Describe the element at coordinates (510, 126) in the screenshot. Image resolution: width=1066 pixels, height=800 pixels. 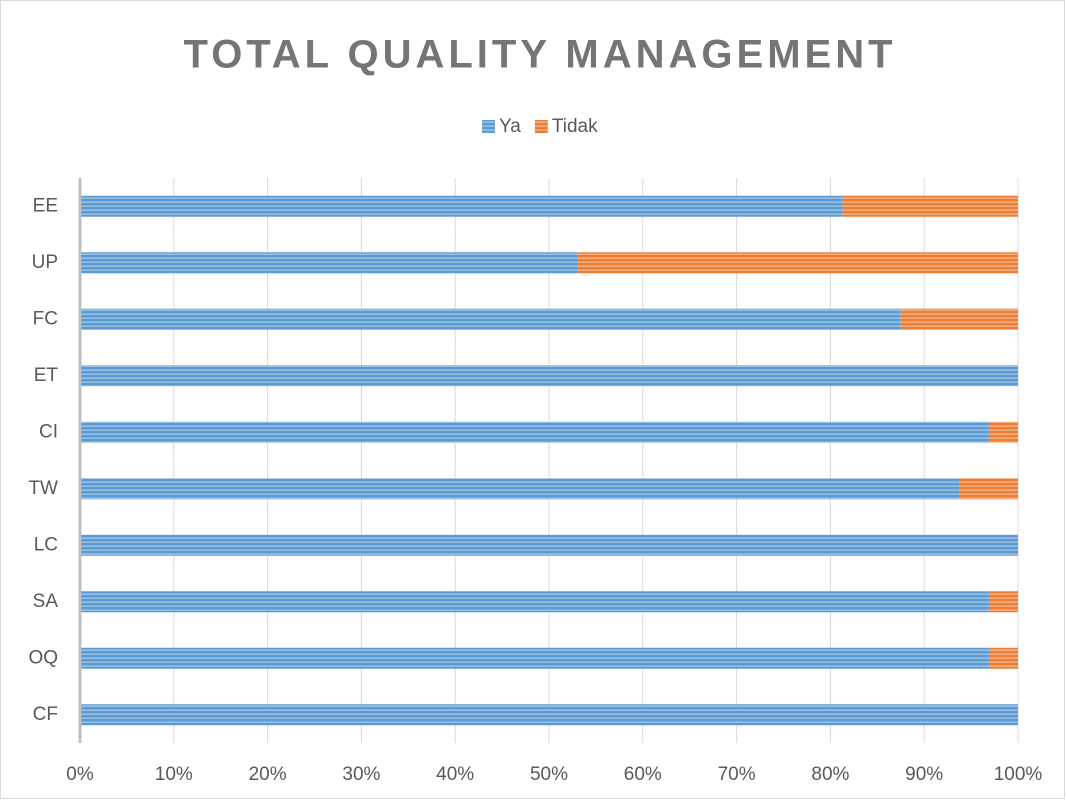
I see `legend-label: Ya` at that location.